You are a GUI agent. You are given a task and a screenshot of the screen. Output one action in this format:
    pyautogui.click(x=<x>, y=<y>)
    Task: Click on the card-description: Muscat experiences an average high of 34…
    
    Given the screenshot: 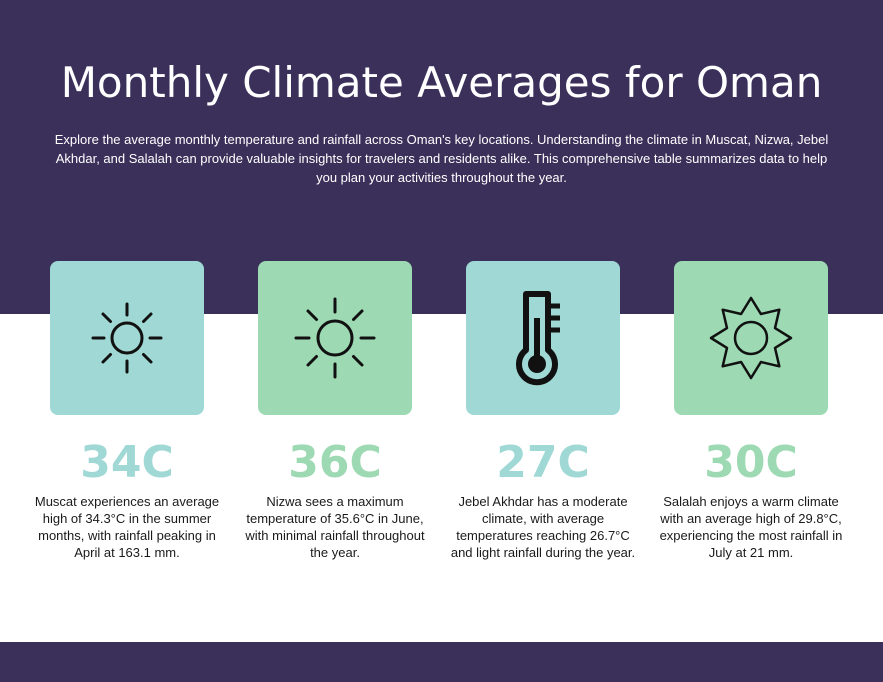 What is the action you would take?
    pyautogui.click(x=127, y=527)
    